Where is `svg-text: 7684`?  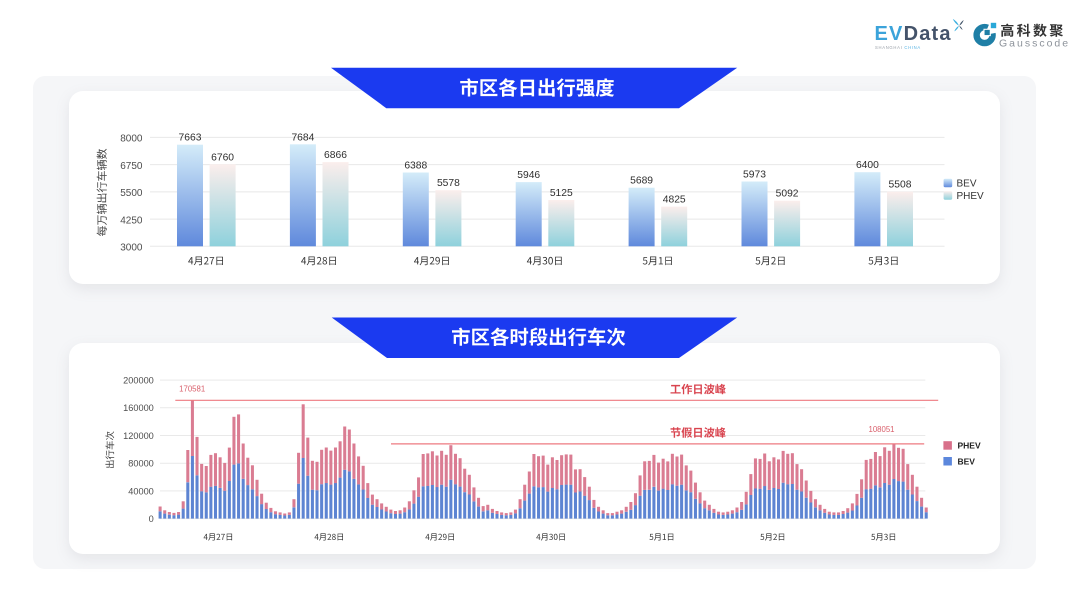 svg-text: 7684 is located at coordinates (302, 137).